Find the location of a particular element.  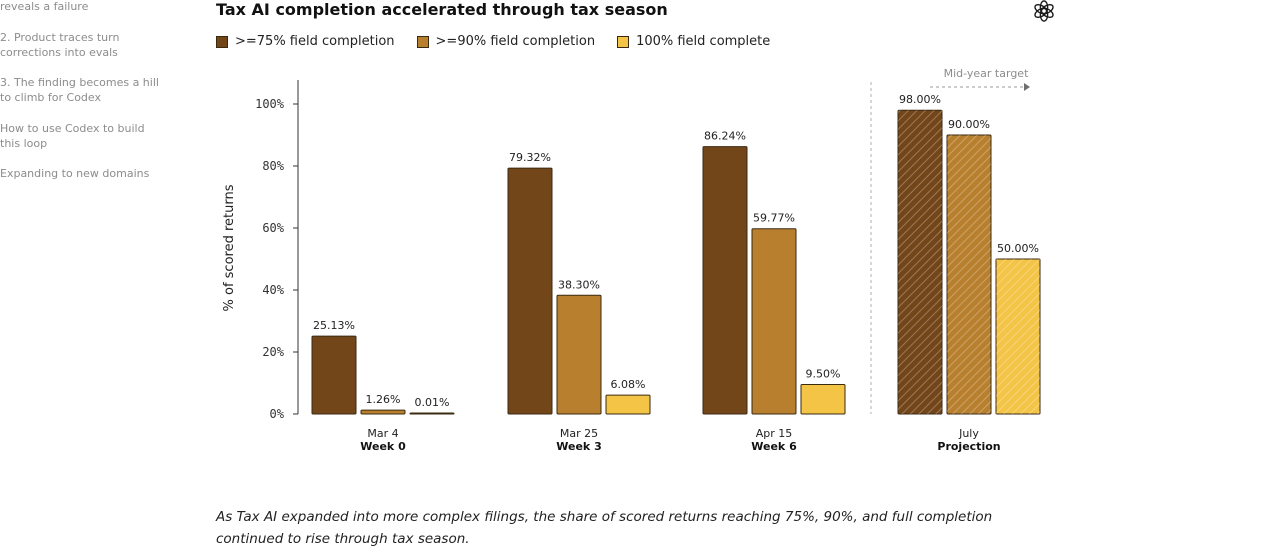

brand-logo-icon is located at coordinates (1044, 11).